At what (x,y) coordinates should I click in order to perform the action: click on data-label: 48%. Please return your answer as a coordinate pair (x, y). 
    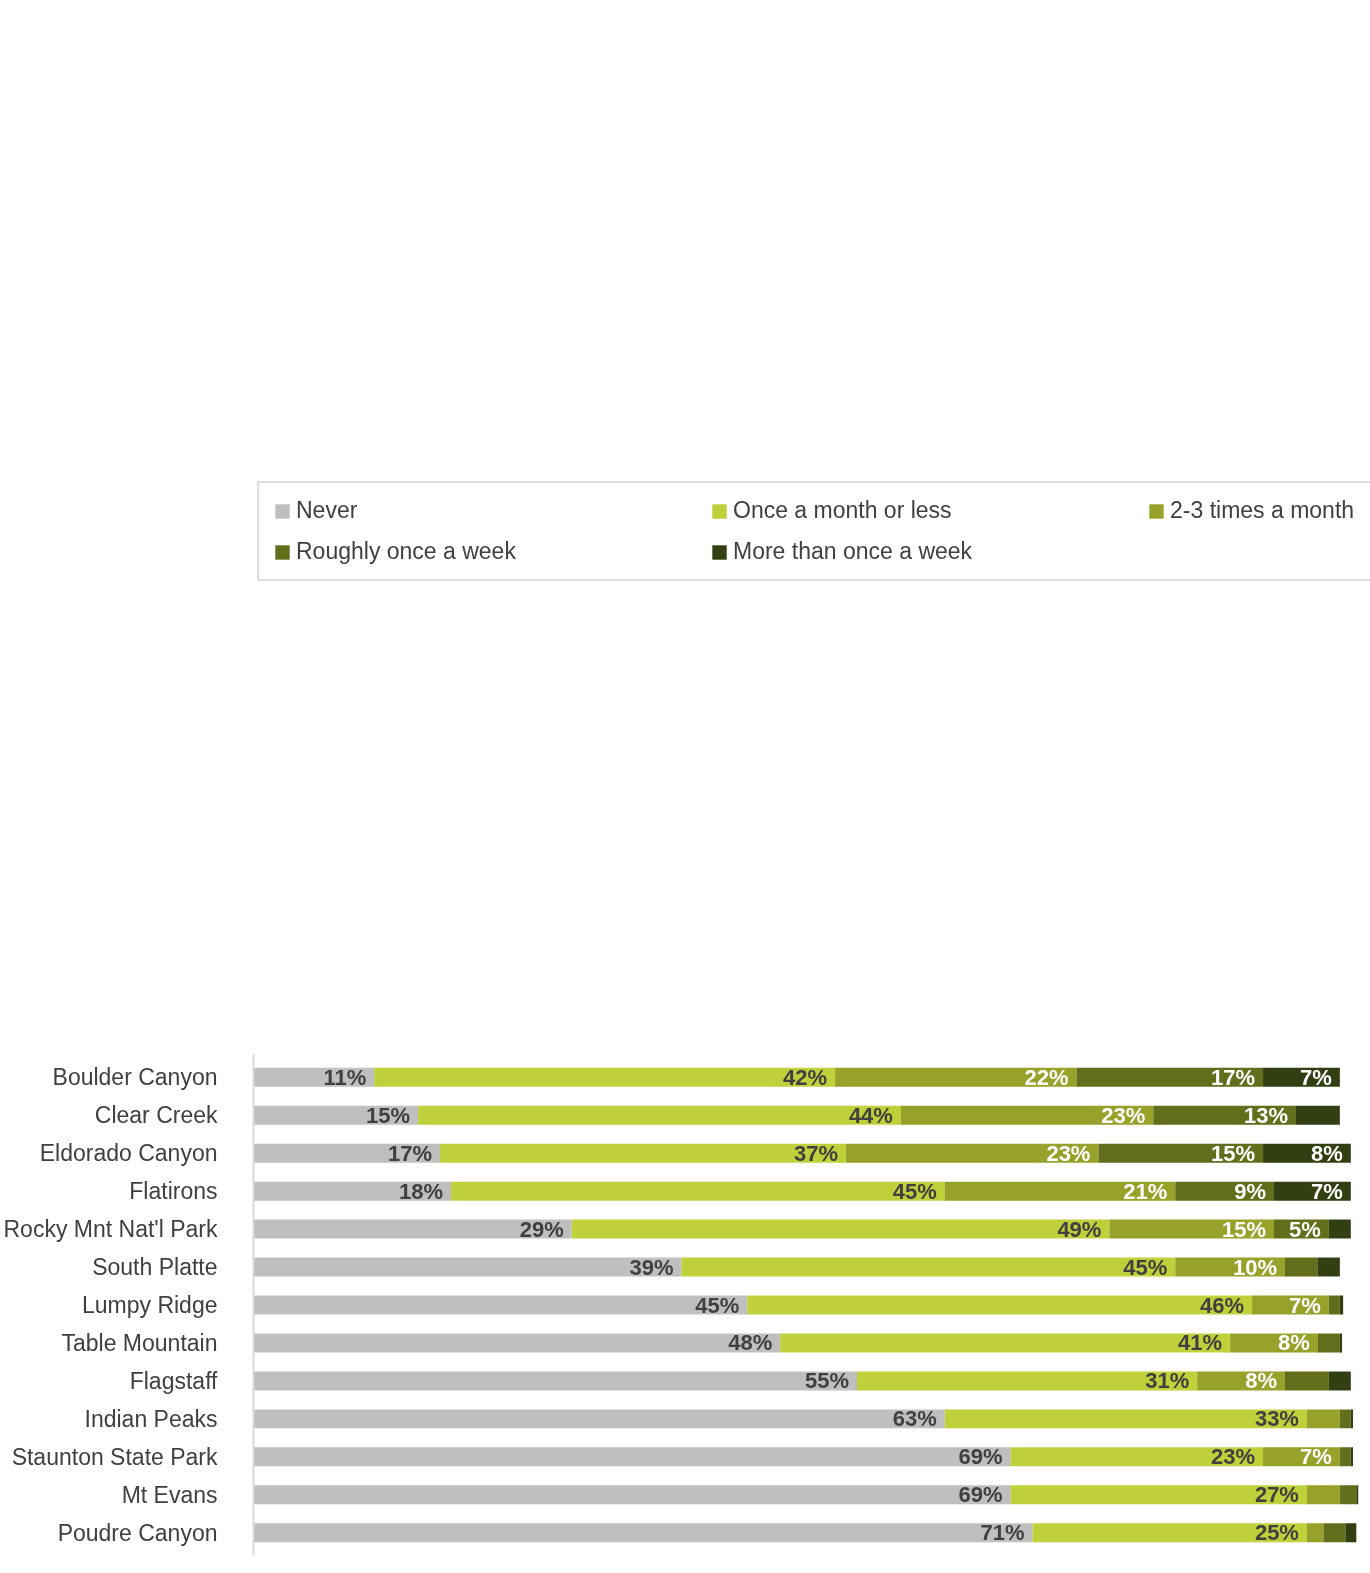
    Looking at the image, I should click on (750, 1343).